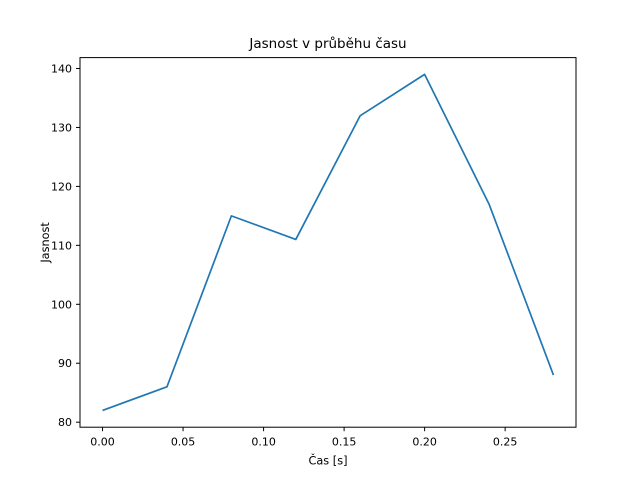 This screenshot has height=480, width=640. I want to click on x-tick-label: 0.00, so click(102, 442).